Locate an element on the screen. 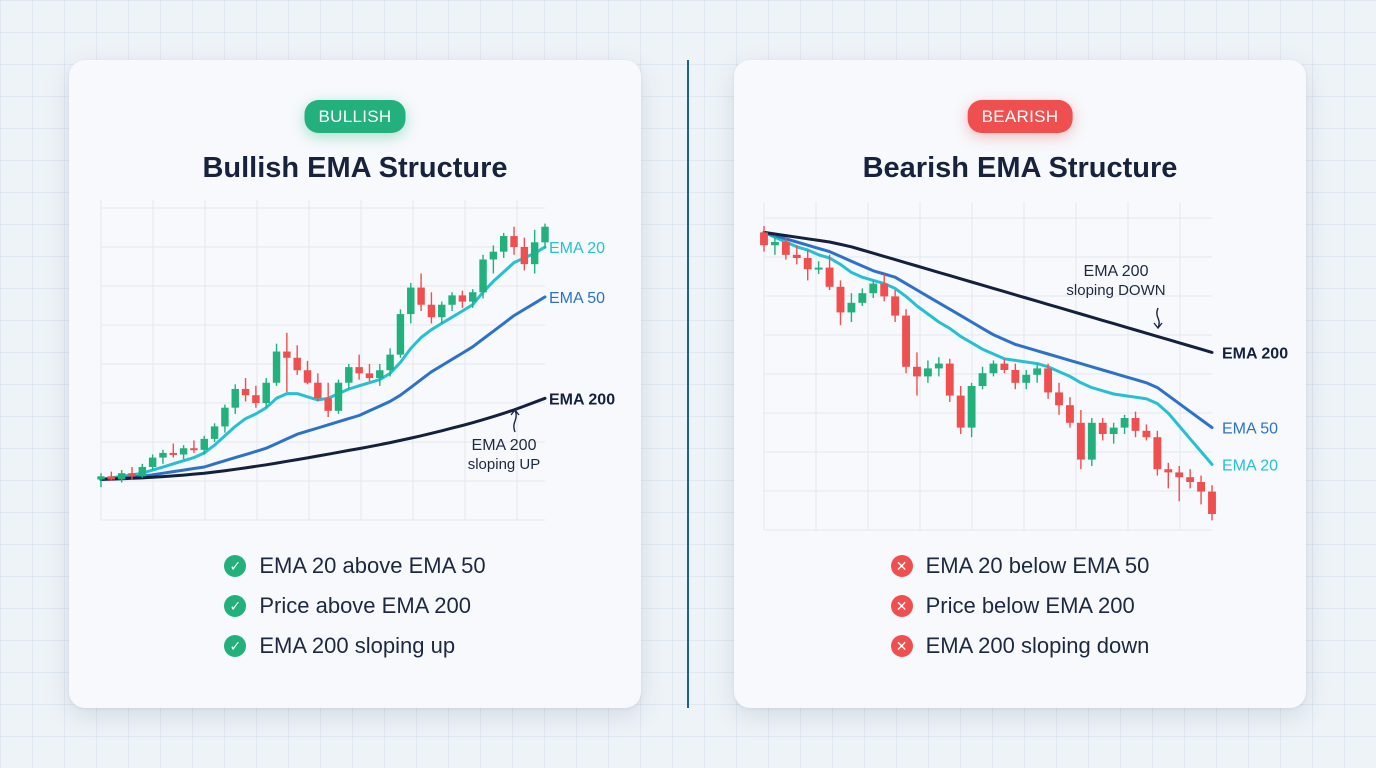  bearish-check-item: ✕ Price below EMA 200 is located at coordinates (1020, 606).